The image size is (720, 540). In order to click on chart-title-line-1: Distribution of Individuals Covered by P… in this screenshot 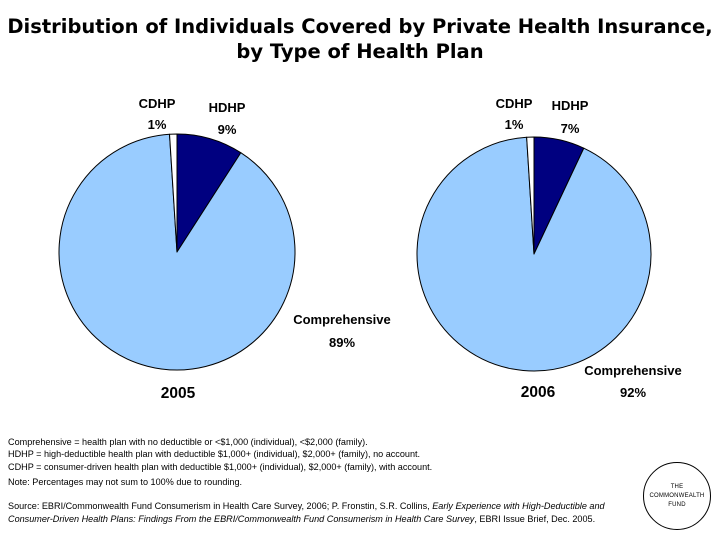, I will do `click(360, 26)`.